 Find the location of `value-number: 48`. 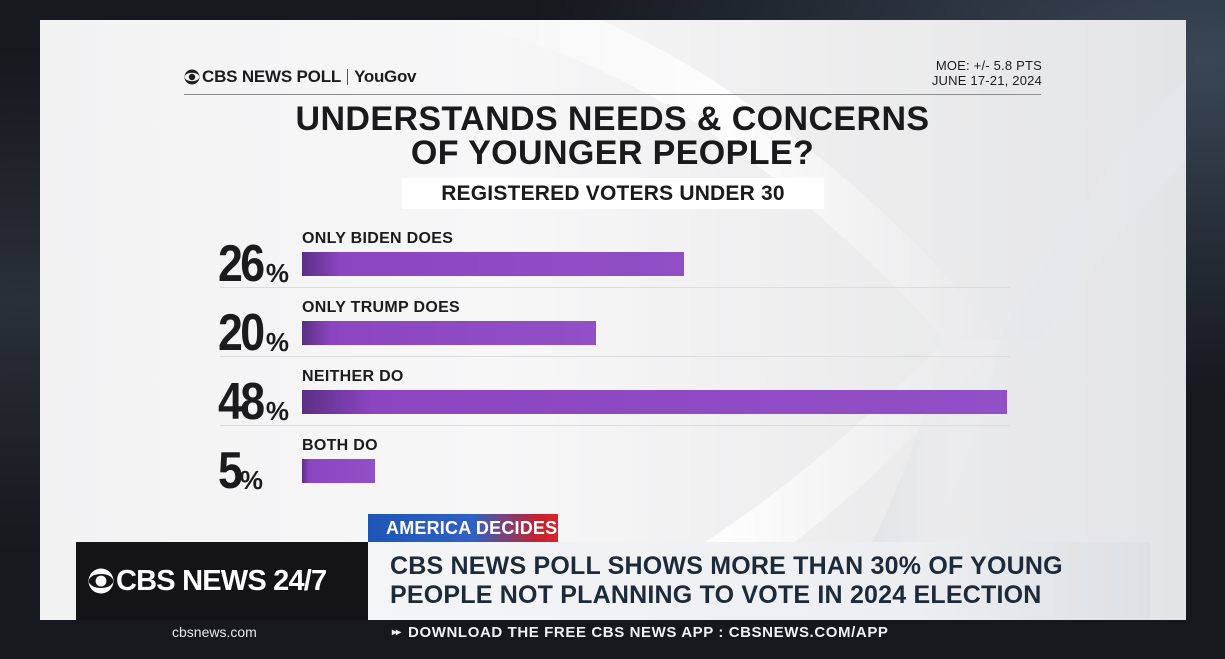

value-number: 48 is located at coordinates (241, 402).